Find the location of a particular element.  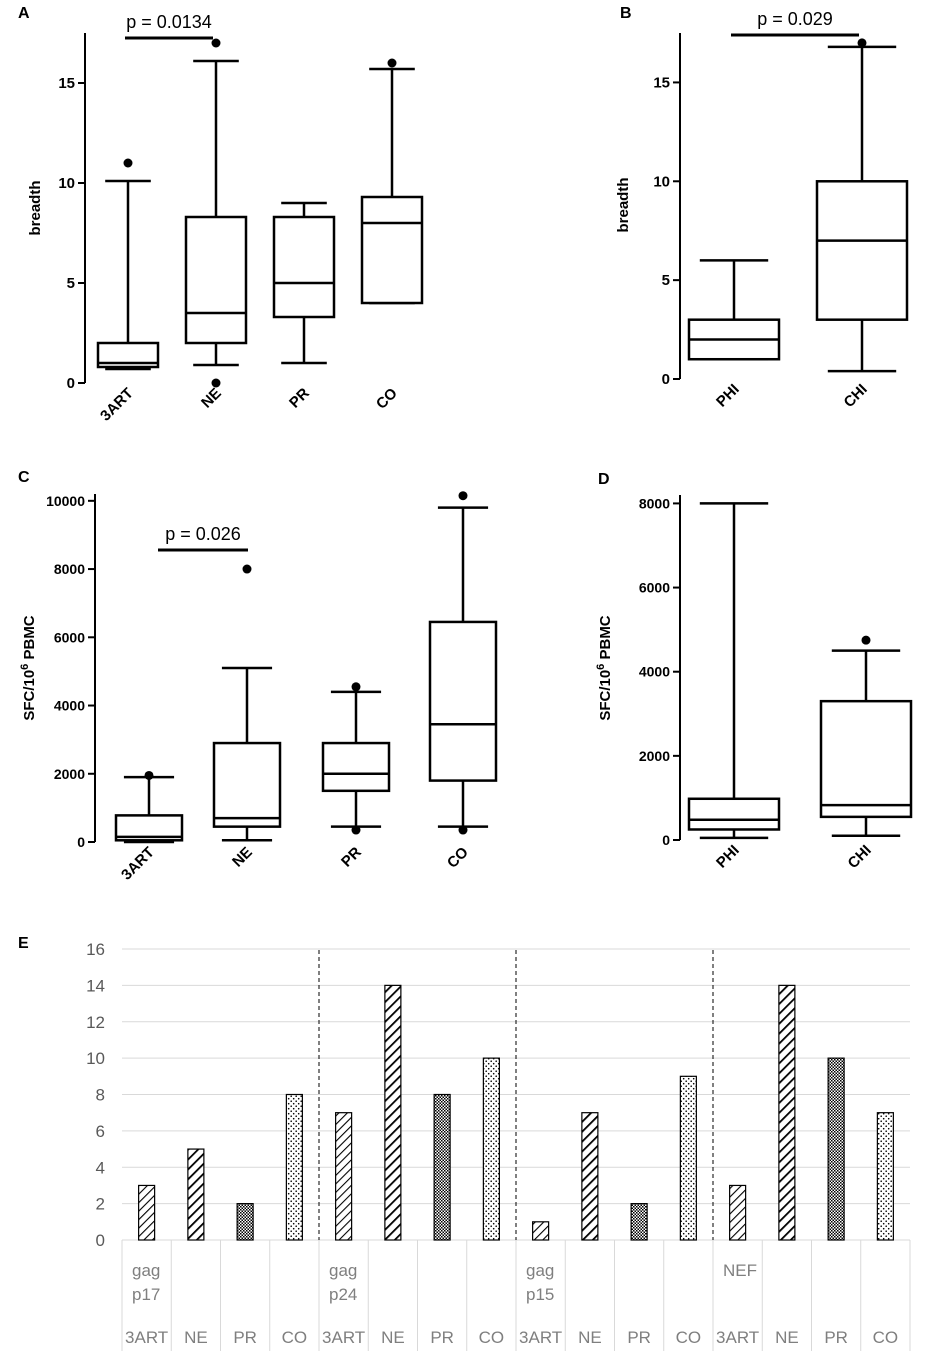

y-tick-label: 10000 is located at coordinates (65, 501).